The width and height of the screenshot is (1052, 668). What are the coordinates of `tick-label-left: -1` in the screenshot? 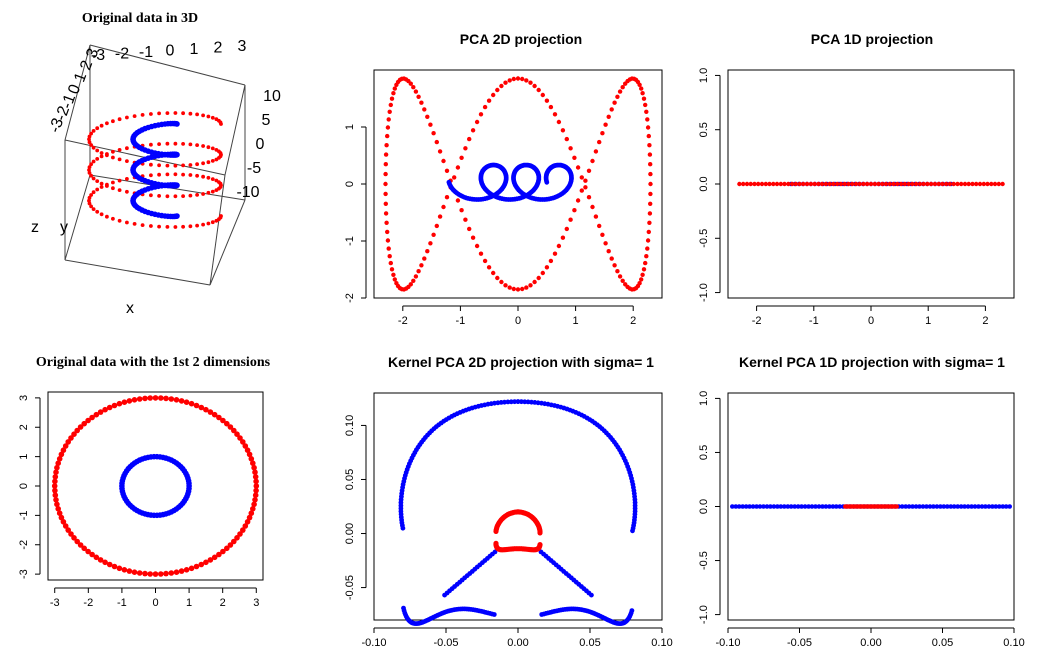 It's located at (68, 101).